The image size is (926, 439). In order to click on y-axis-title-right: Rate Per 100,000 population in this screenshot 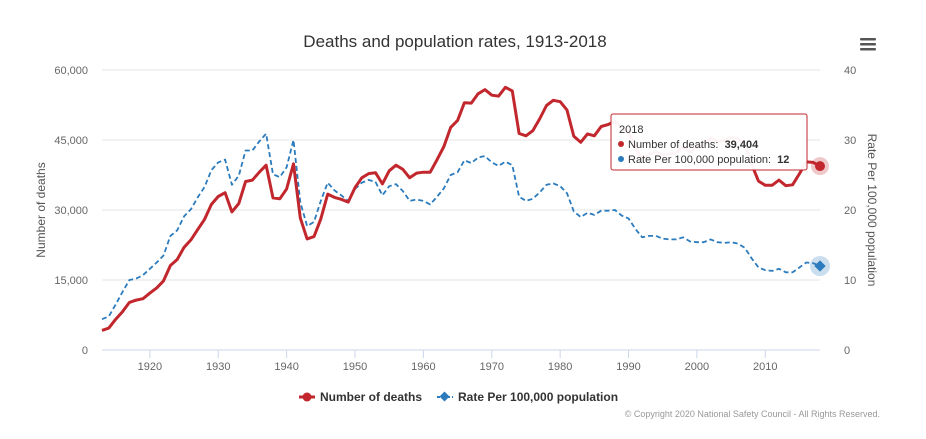, I will do `click(872, 210)`.